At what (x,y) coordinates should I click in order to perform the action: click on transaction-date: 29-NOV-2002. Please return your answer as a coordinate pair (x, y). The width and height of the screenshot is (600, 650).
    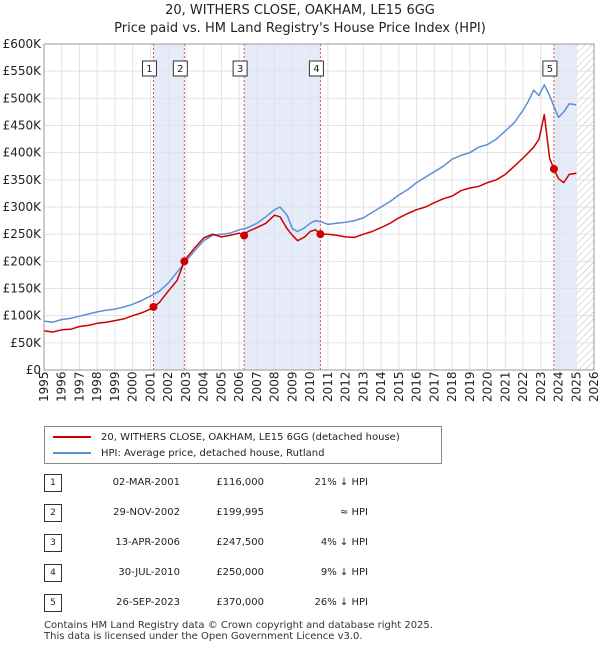
    Looking at the image, I should click on (146, 512).